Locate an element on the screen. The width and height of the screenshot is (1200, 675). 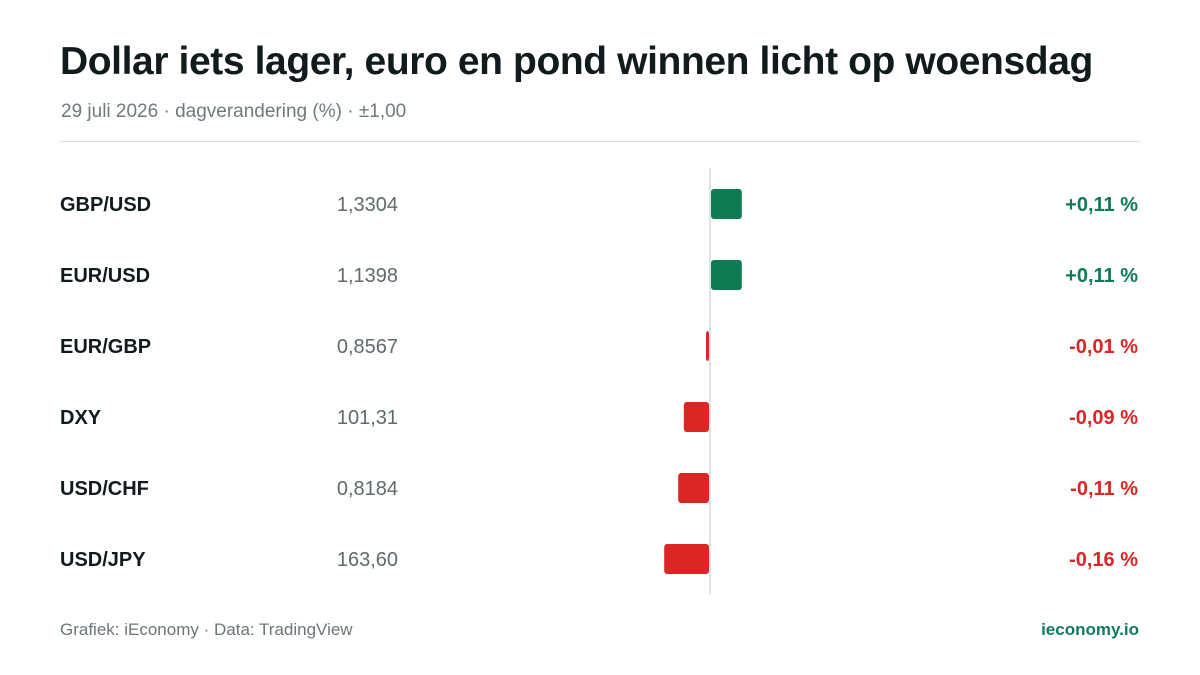
quote-value: 101,31 is located at coordinates (367, 418).